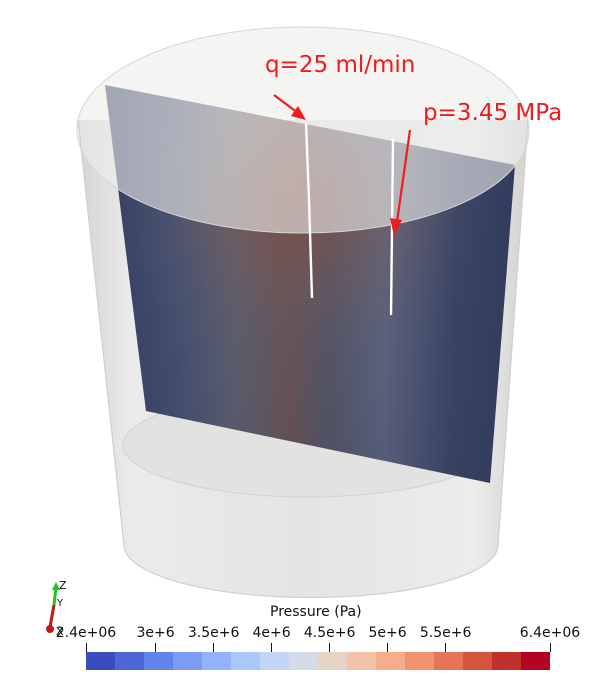 The height and width of the screenshot is (686, 602). I want to click on colorbar-tick-label: 5e+6, so click(387, 633).